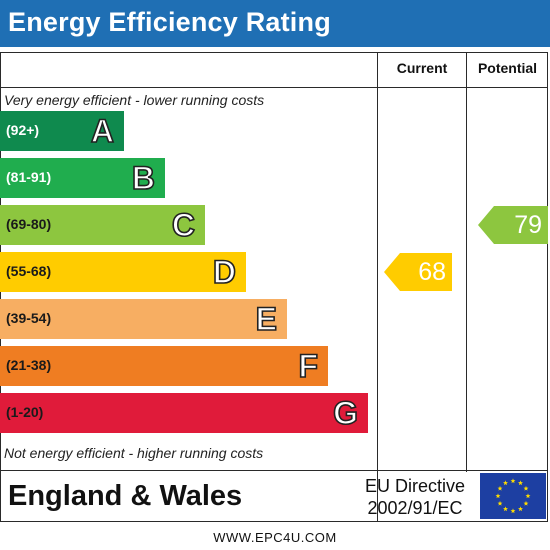  I want to click on potential-column-divider, so click(466, 262).